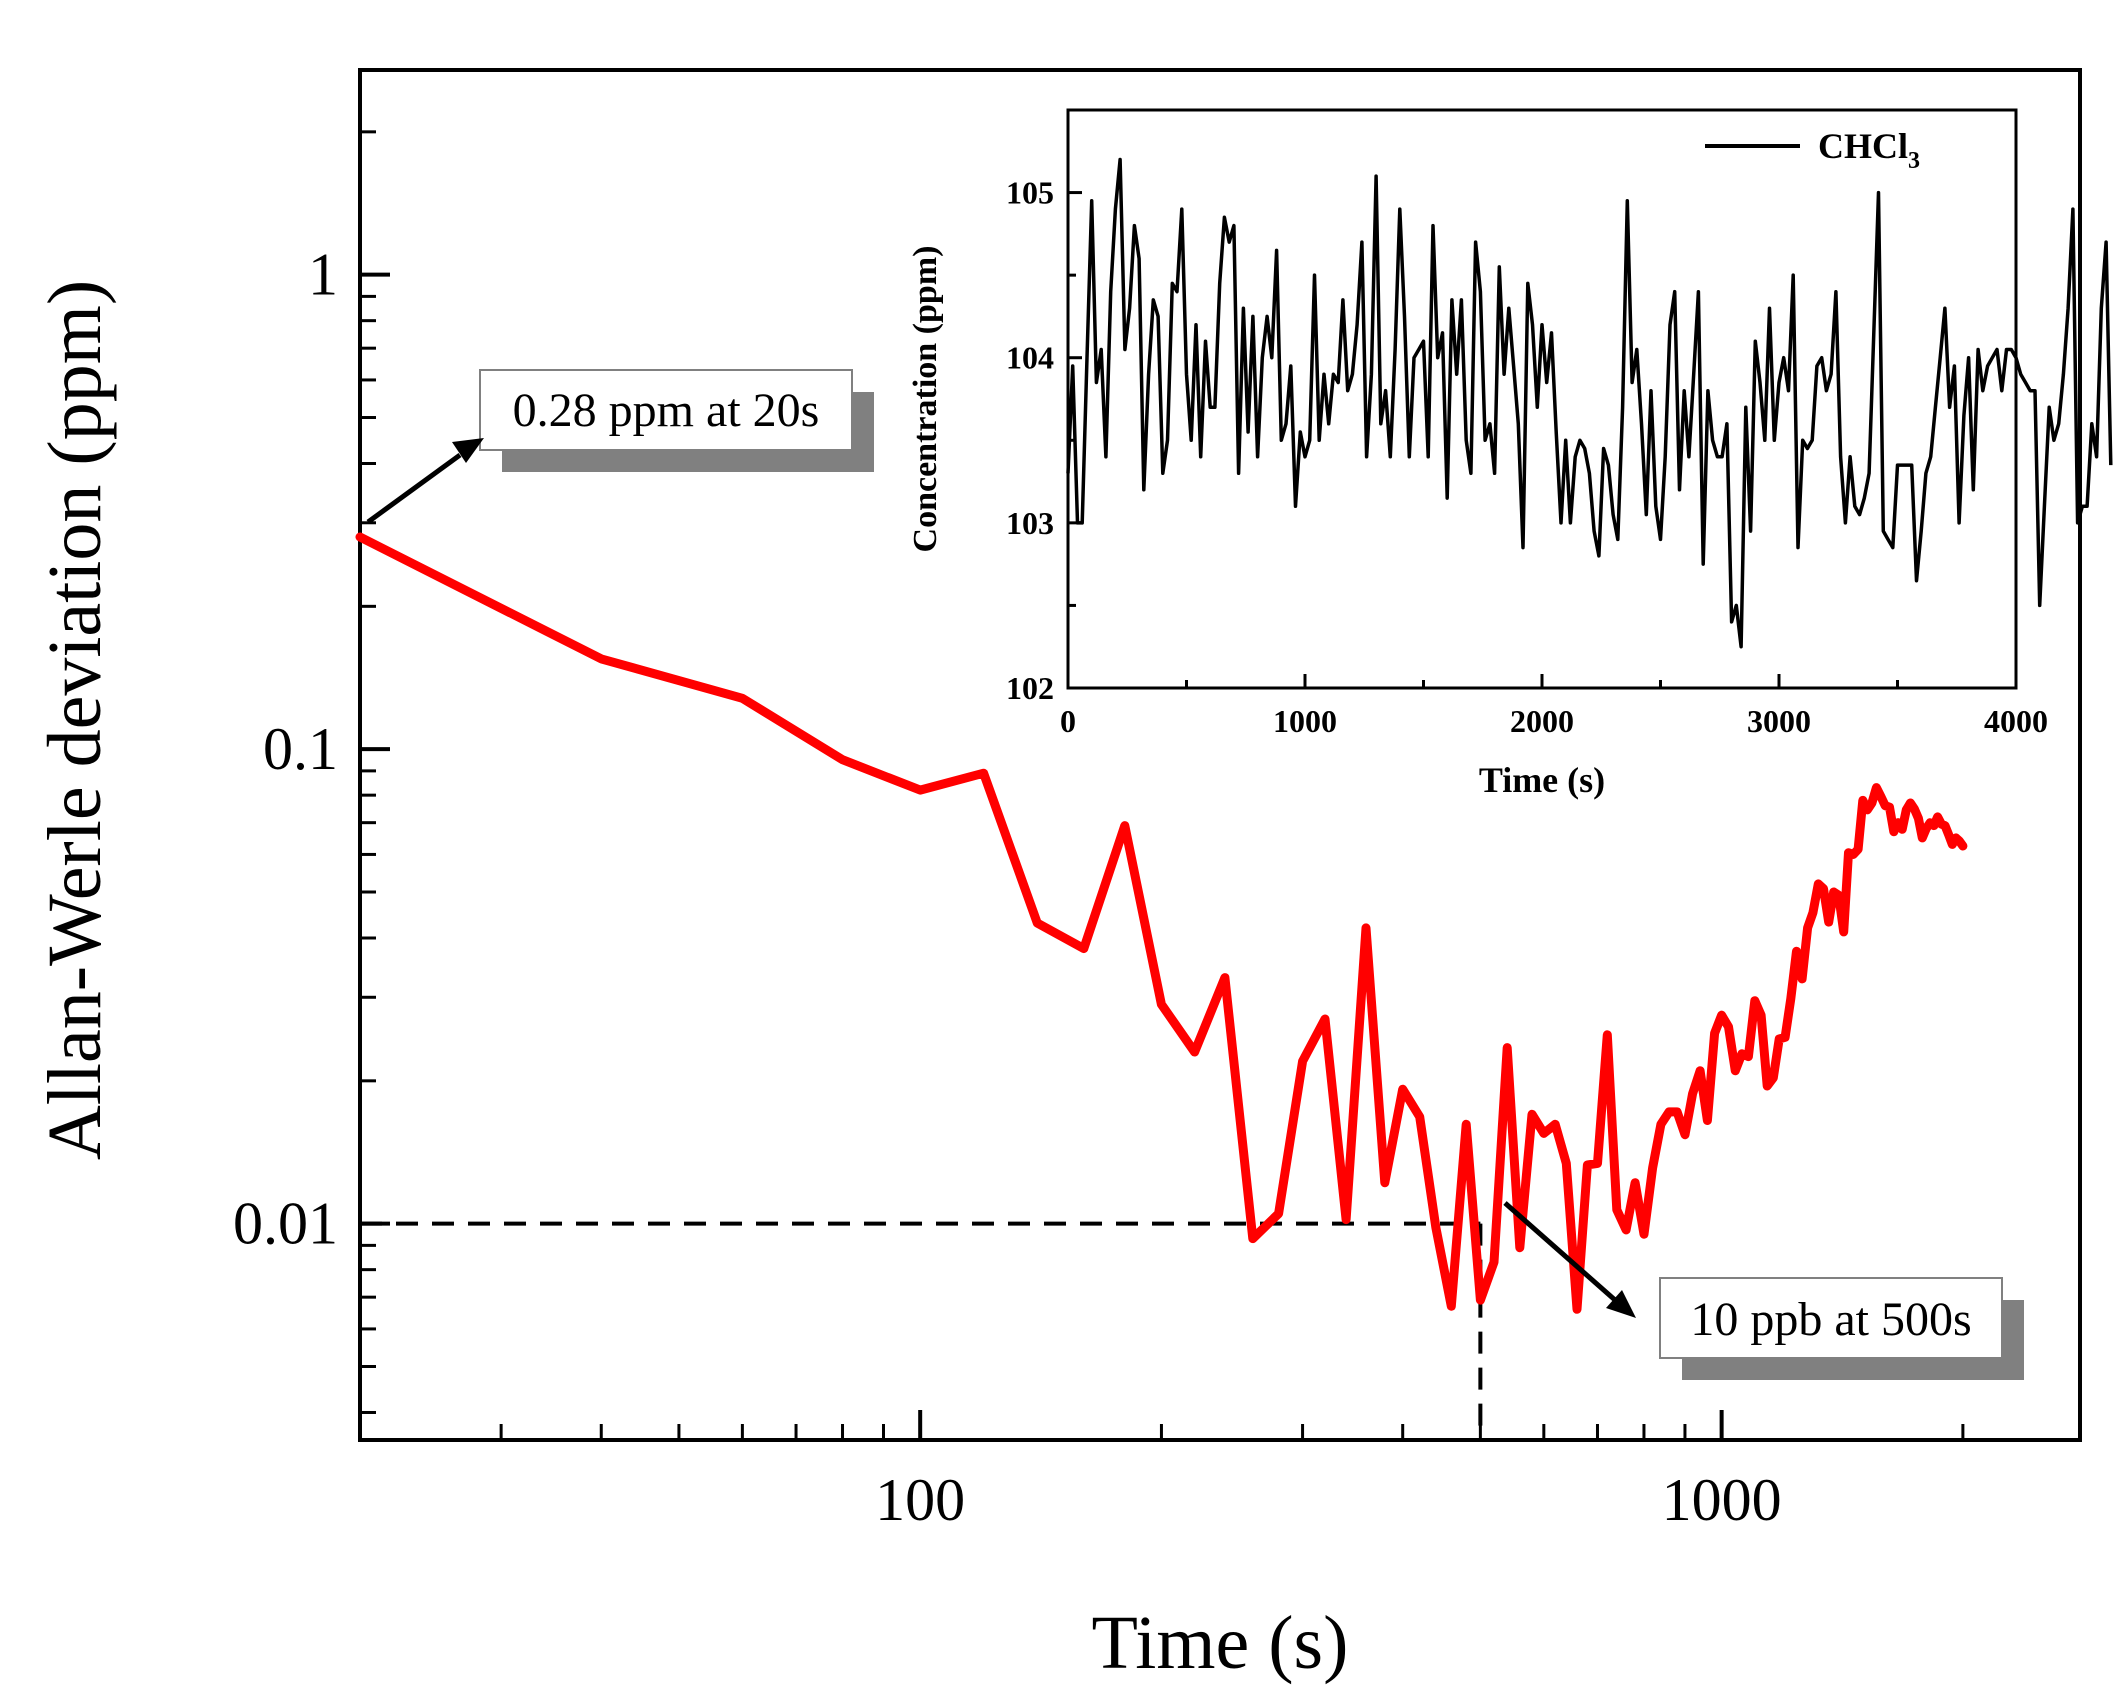 This screenshot has width=2120, height=1708. Describe the element at coordinates (1914, 161) in the screenshot. I see `inset-legend-label-subscript: 3` at that location.